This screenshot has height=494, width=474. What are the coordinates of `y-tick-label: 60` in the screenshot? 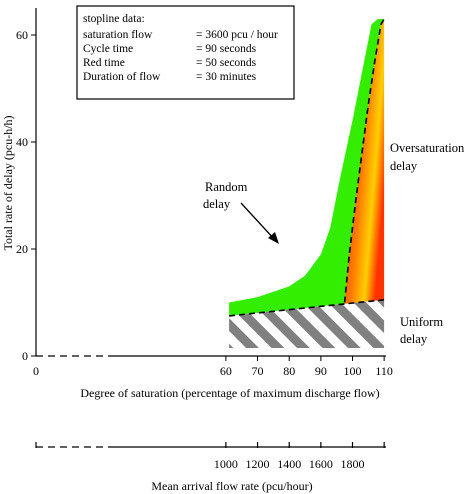 It's located at (22, 35).